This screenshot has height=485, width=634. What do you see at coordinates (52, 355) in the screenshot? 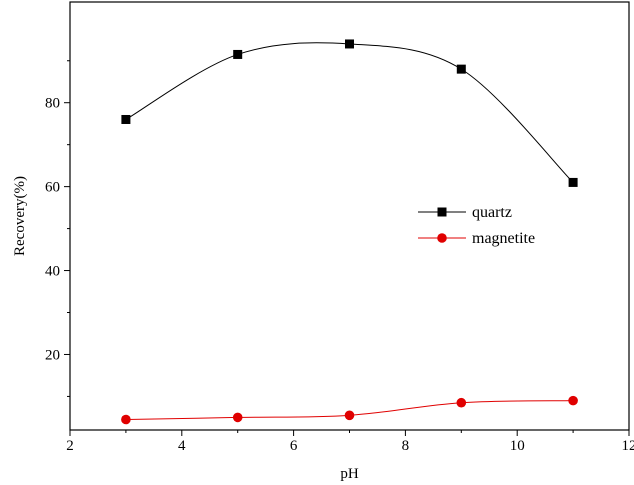
I see `y-tick-label: 20` at bounding box center [52, 355].